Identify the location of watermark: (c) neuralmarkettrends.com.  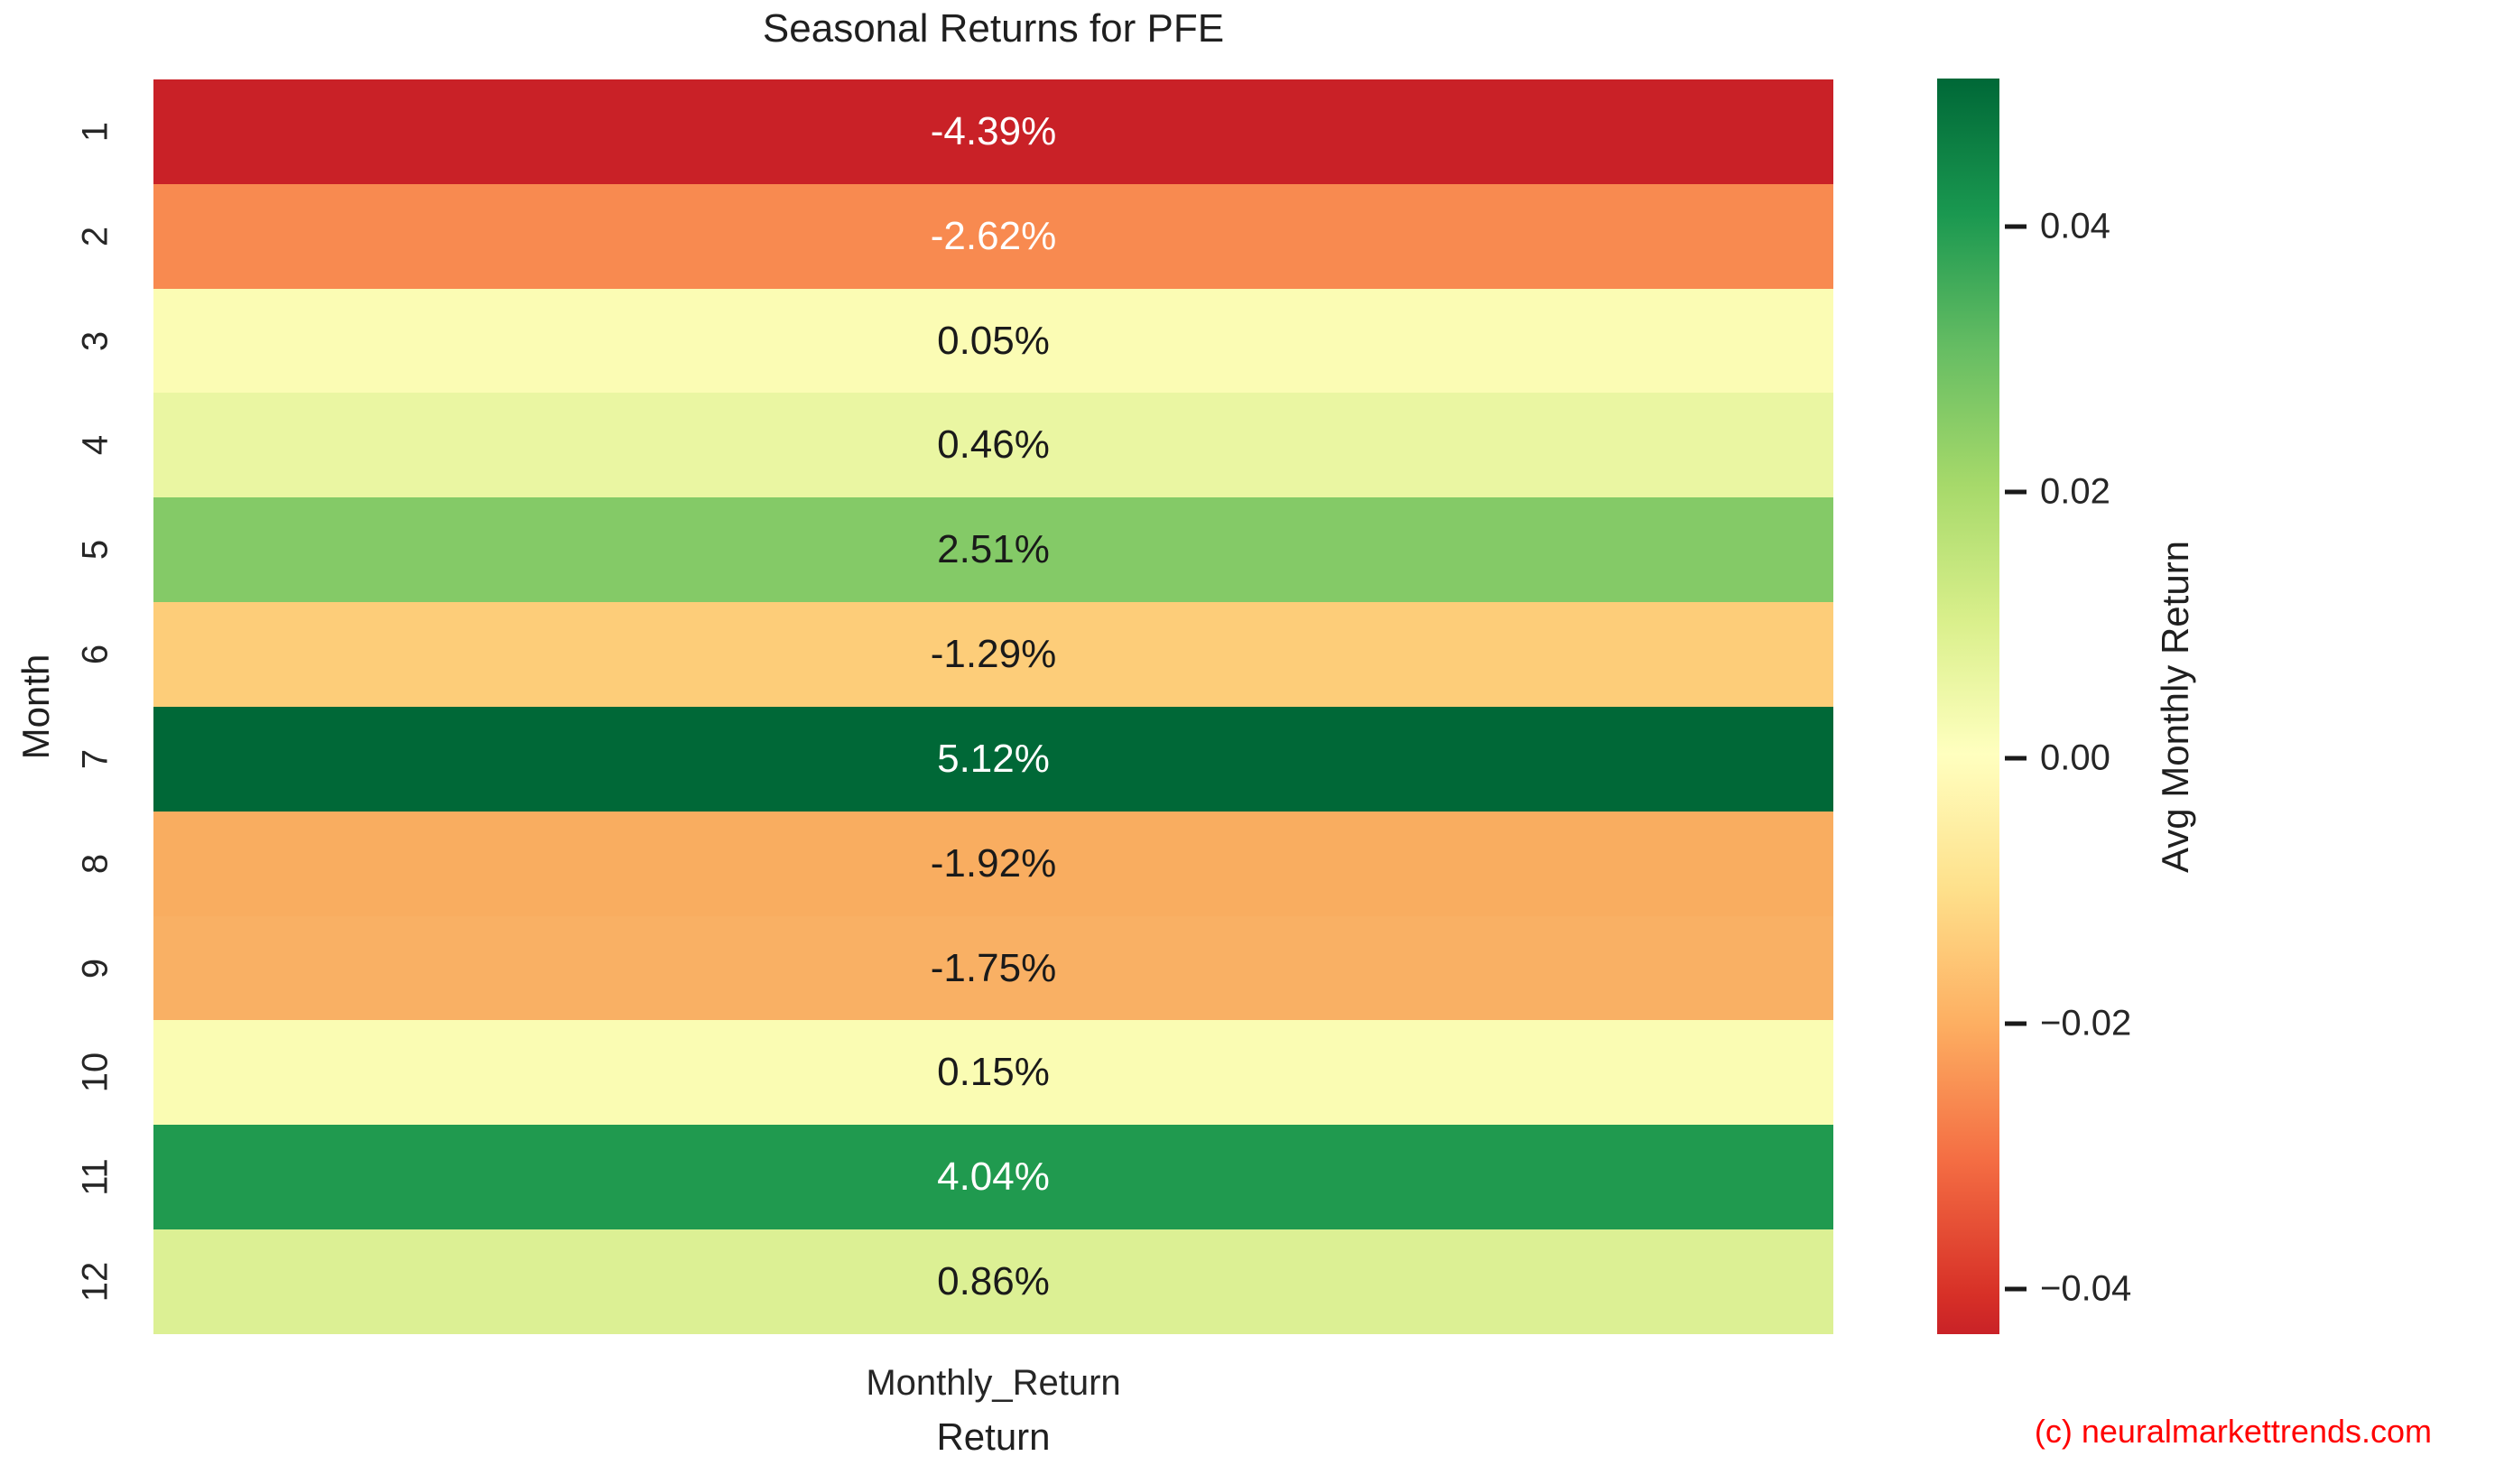
(2233, 1432).